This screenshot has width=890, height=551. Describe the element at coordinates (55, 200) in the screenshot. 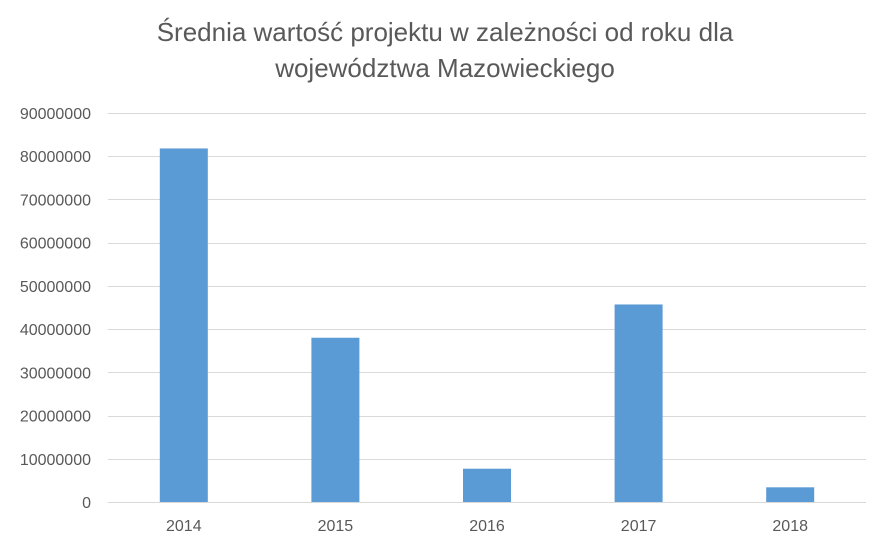

I see `y-tick-label: 70000000` at that location.